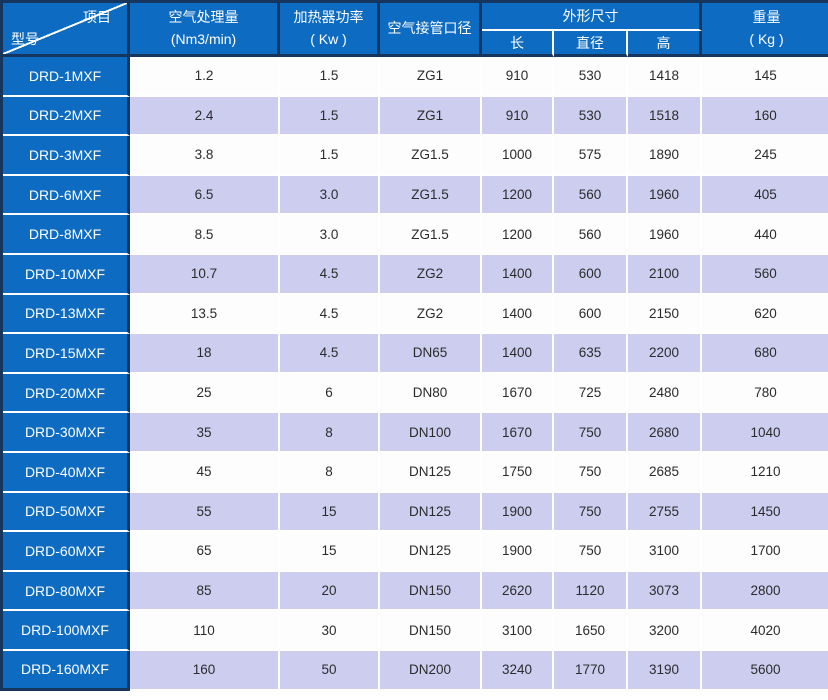 The height and width of the screenshot is (700, 828). What do you see at coordinates (665, 314) in the screenshot?
I see `data-cell: 2150` at bounding box center [665, 314].